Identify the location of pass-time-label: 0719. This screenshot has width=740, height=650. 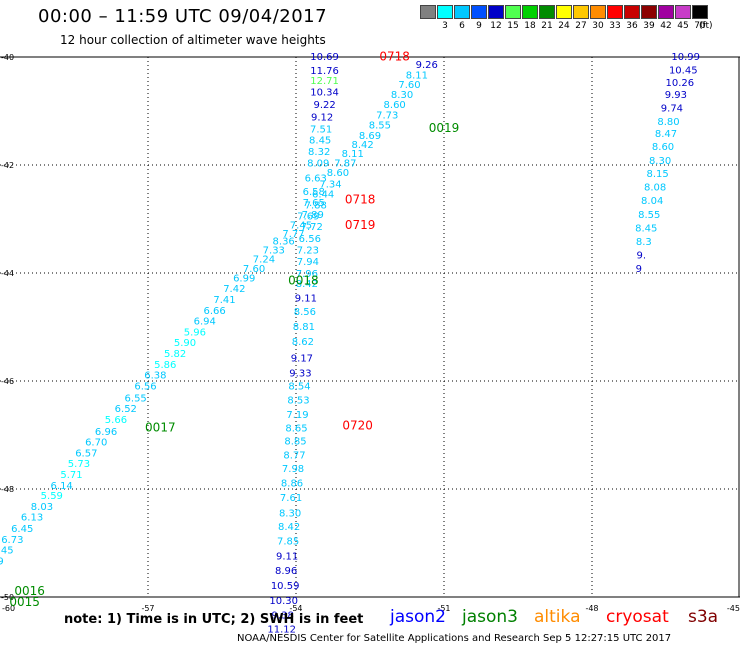
(360, 225).